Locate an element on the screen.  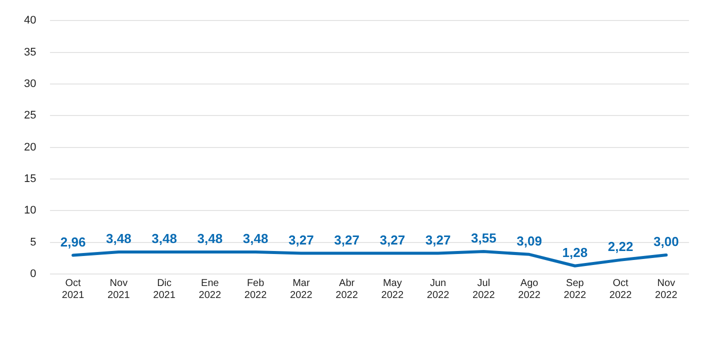
data-label: 3,00 is located at coordinates (666, 242).